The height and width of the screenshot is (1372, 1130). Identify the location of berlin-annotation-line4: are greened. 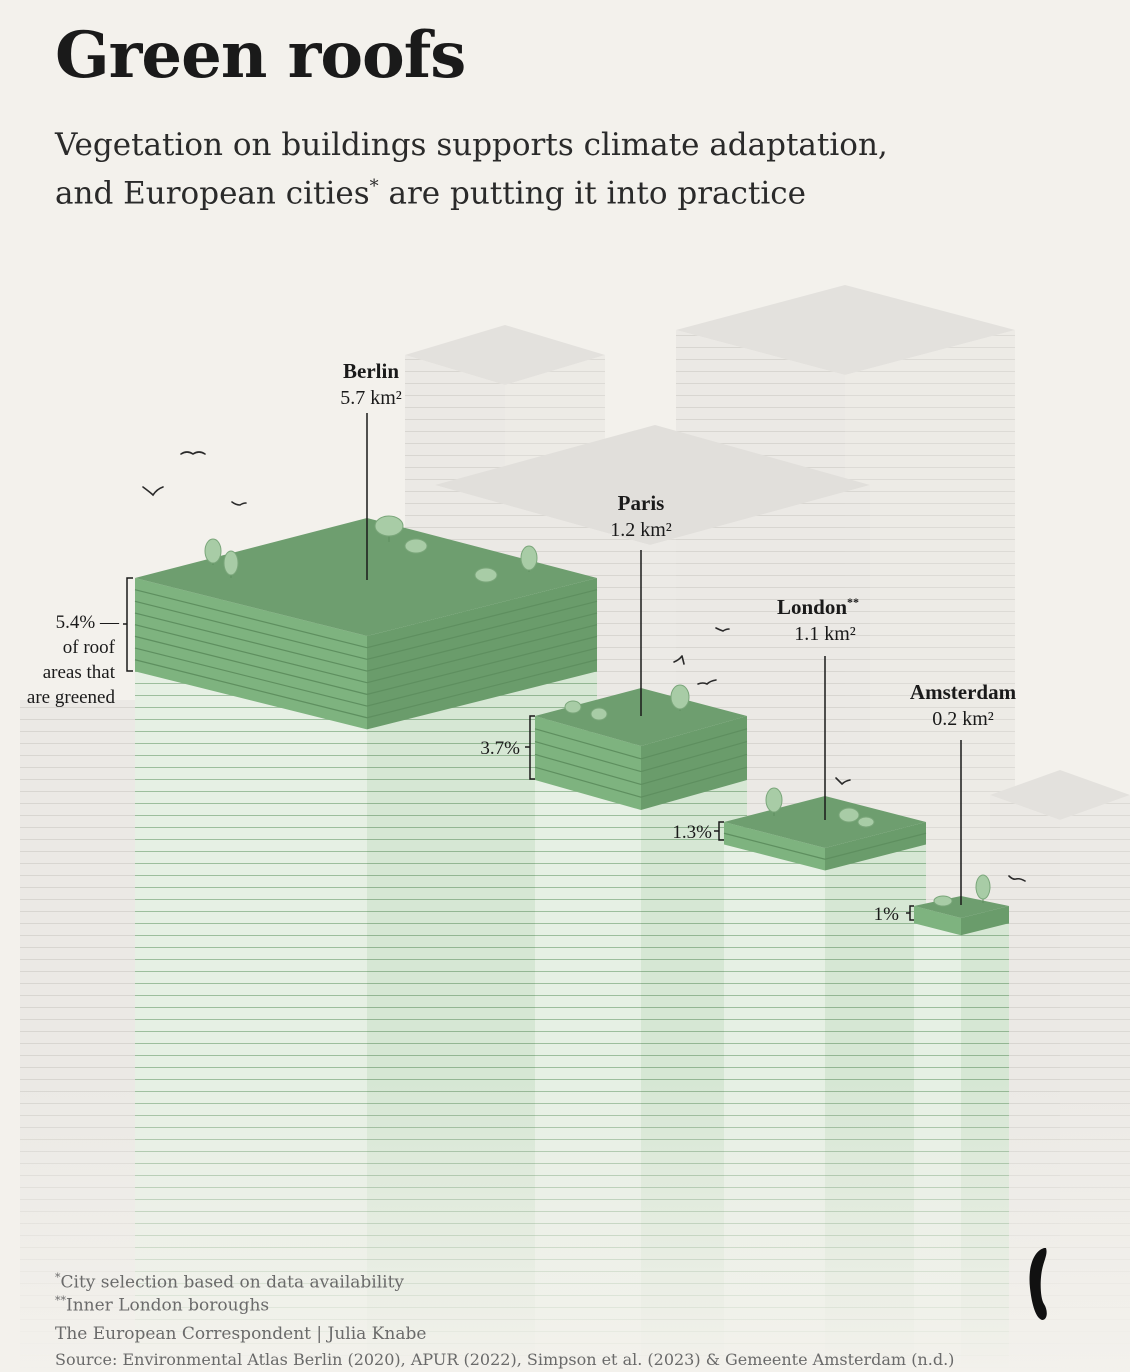
(71, 697).